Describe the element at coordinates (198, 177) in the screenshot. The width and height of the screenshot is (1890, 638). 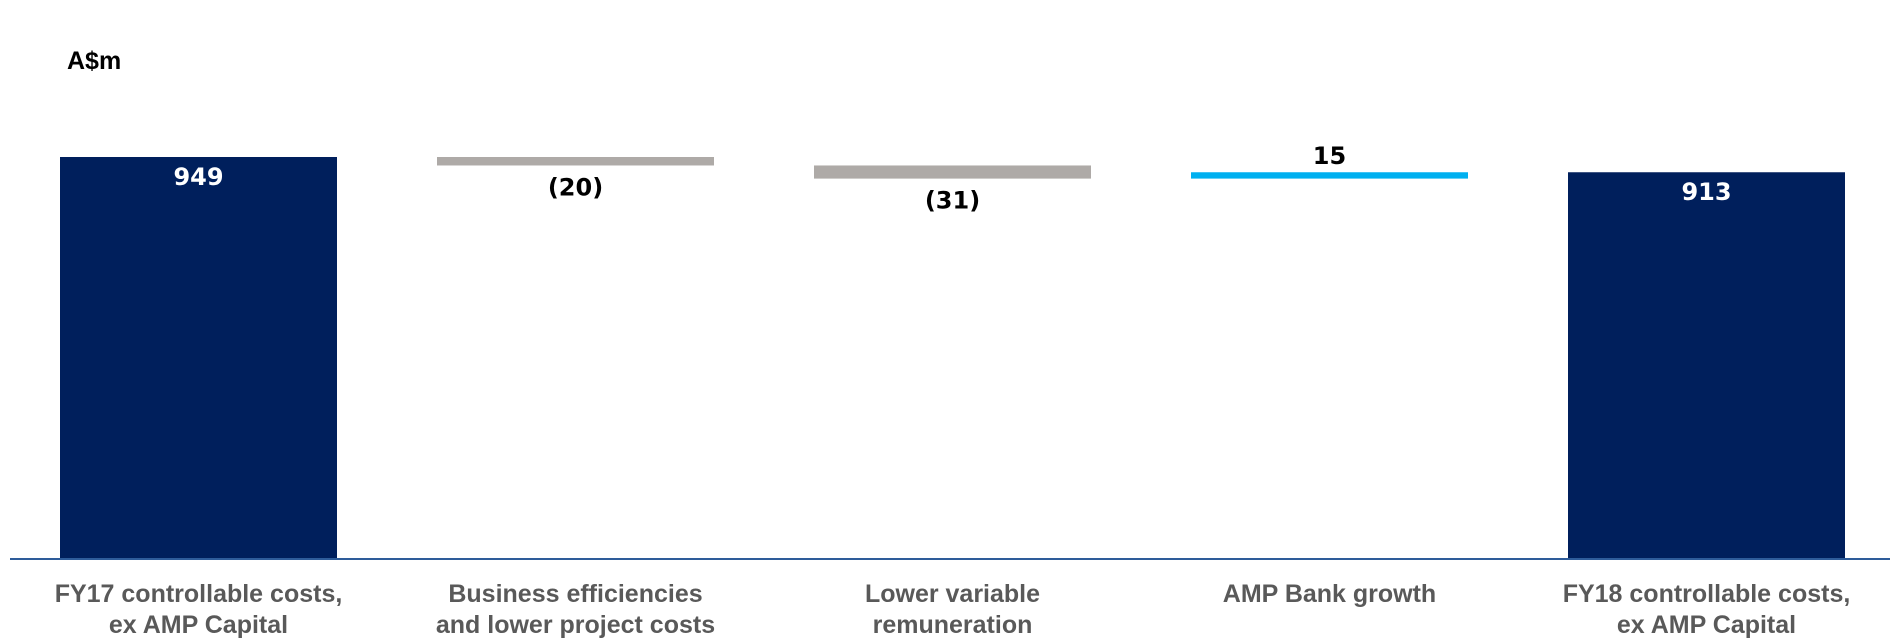
I see `value-label-1: 949` at that location.